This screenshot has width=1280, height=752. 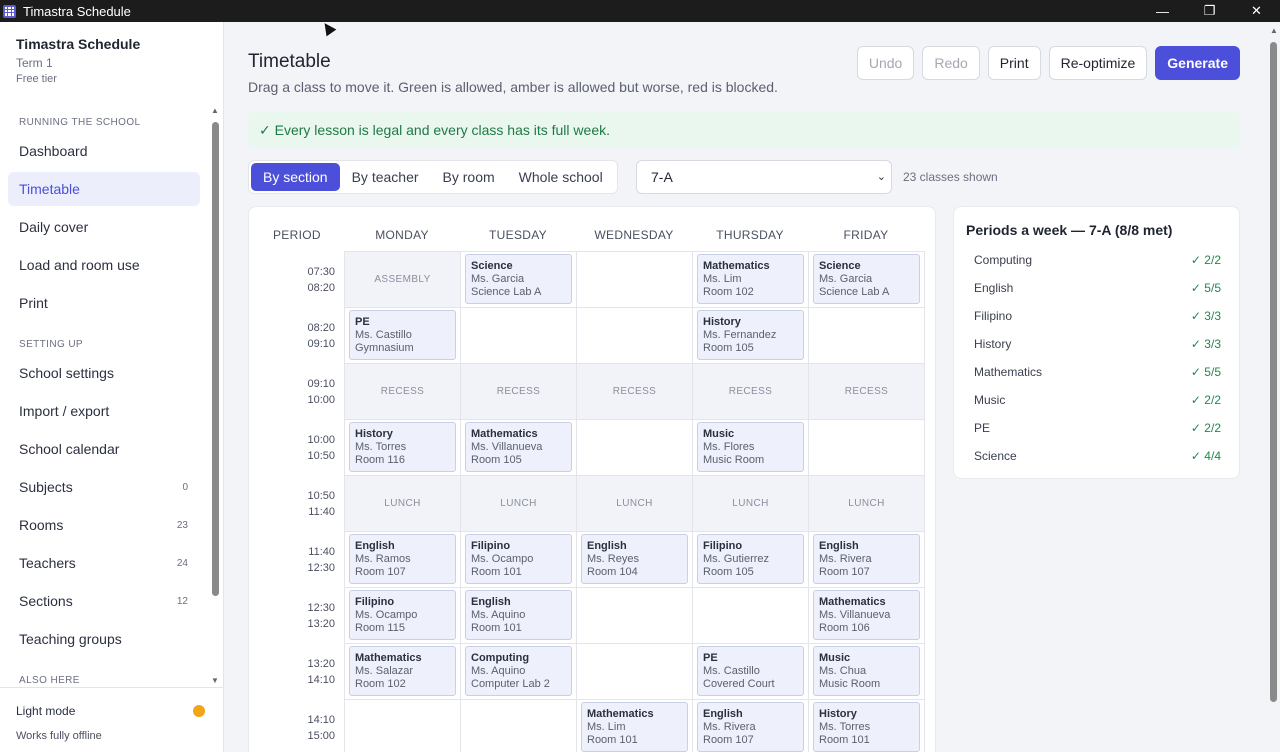 What do you see at coordinates (215, 359) in the screenshot?
I see `sidebar-scroll-thumb` at bounding box center [215, 359].